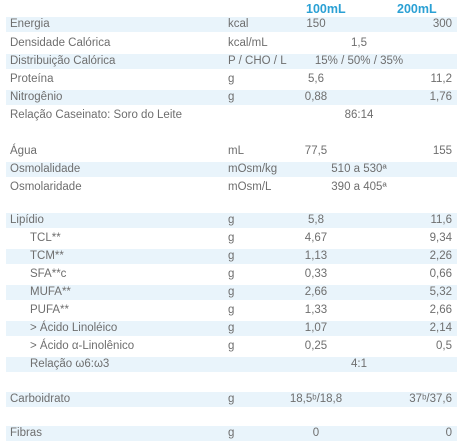  What do you see at coordinates (36, 97) in the screenshot?
I see `row-label: Nitrogênio` at bounding box center [36, 97].